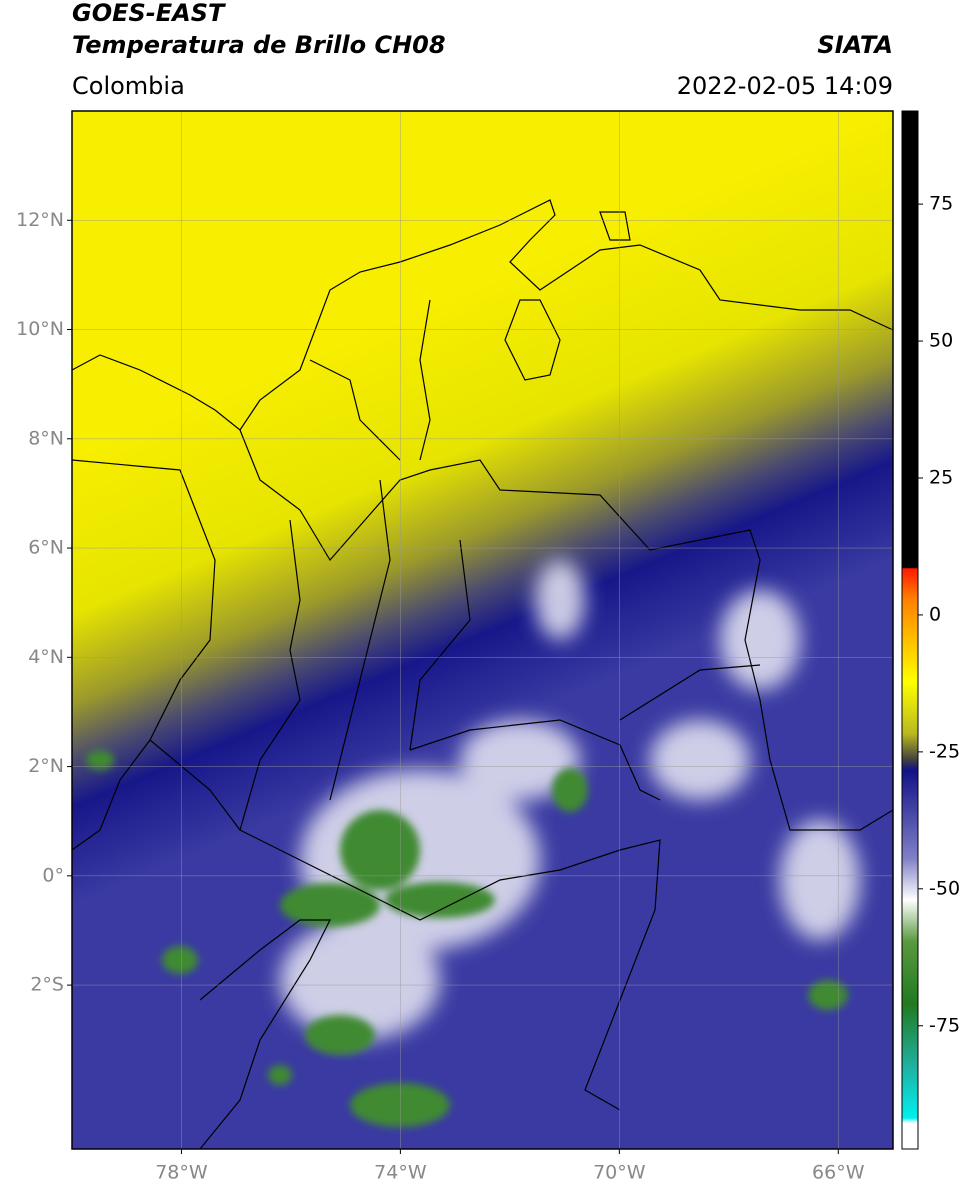  I want to click on x-tick-label: 78°W, so click(181, 1173).